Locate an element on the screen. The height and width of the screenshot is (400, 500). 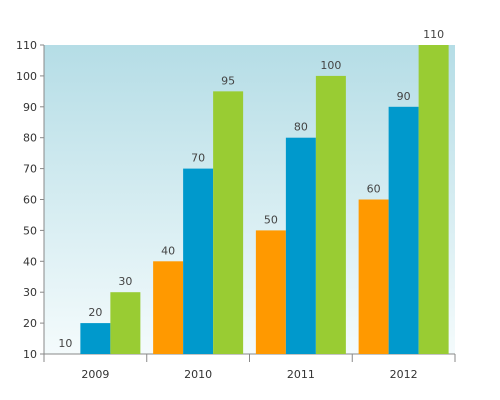
y-tick-label: 10 is located at coordinates (30, 354).